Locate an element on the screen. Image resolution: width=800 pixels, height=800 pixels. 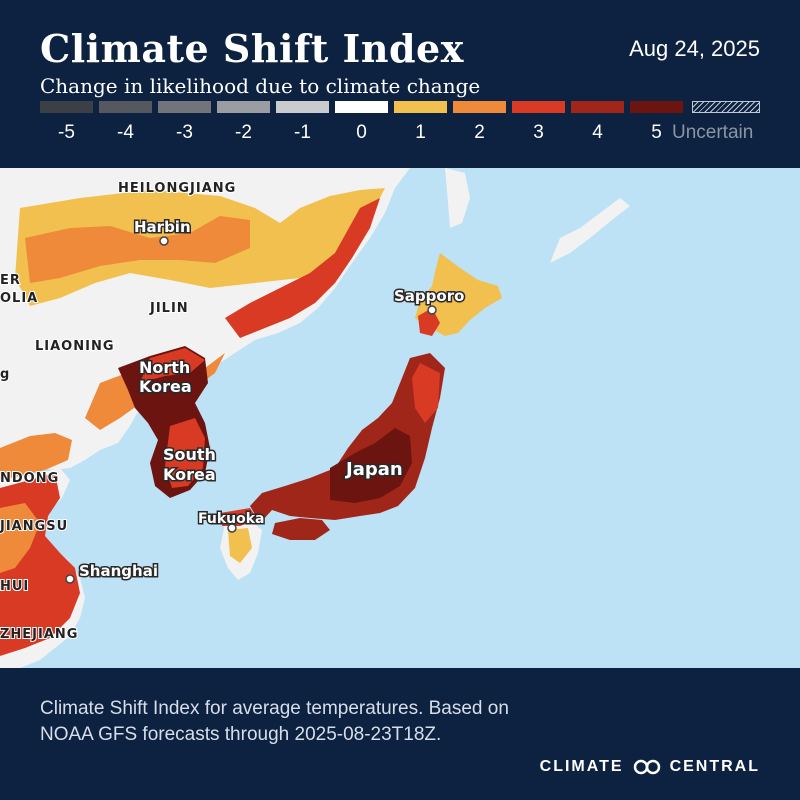
legend-tick: 2 is located at coordinates (479, 132).